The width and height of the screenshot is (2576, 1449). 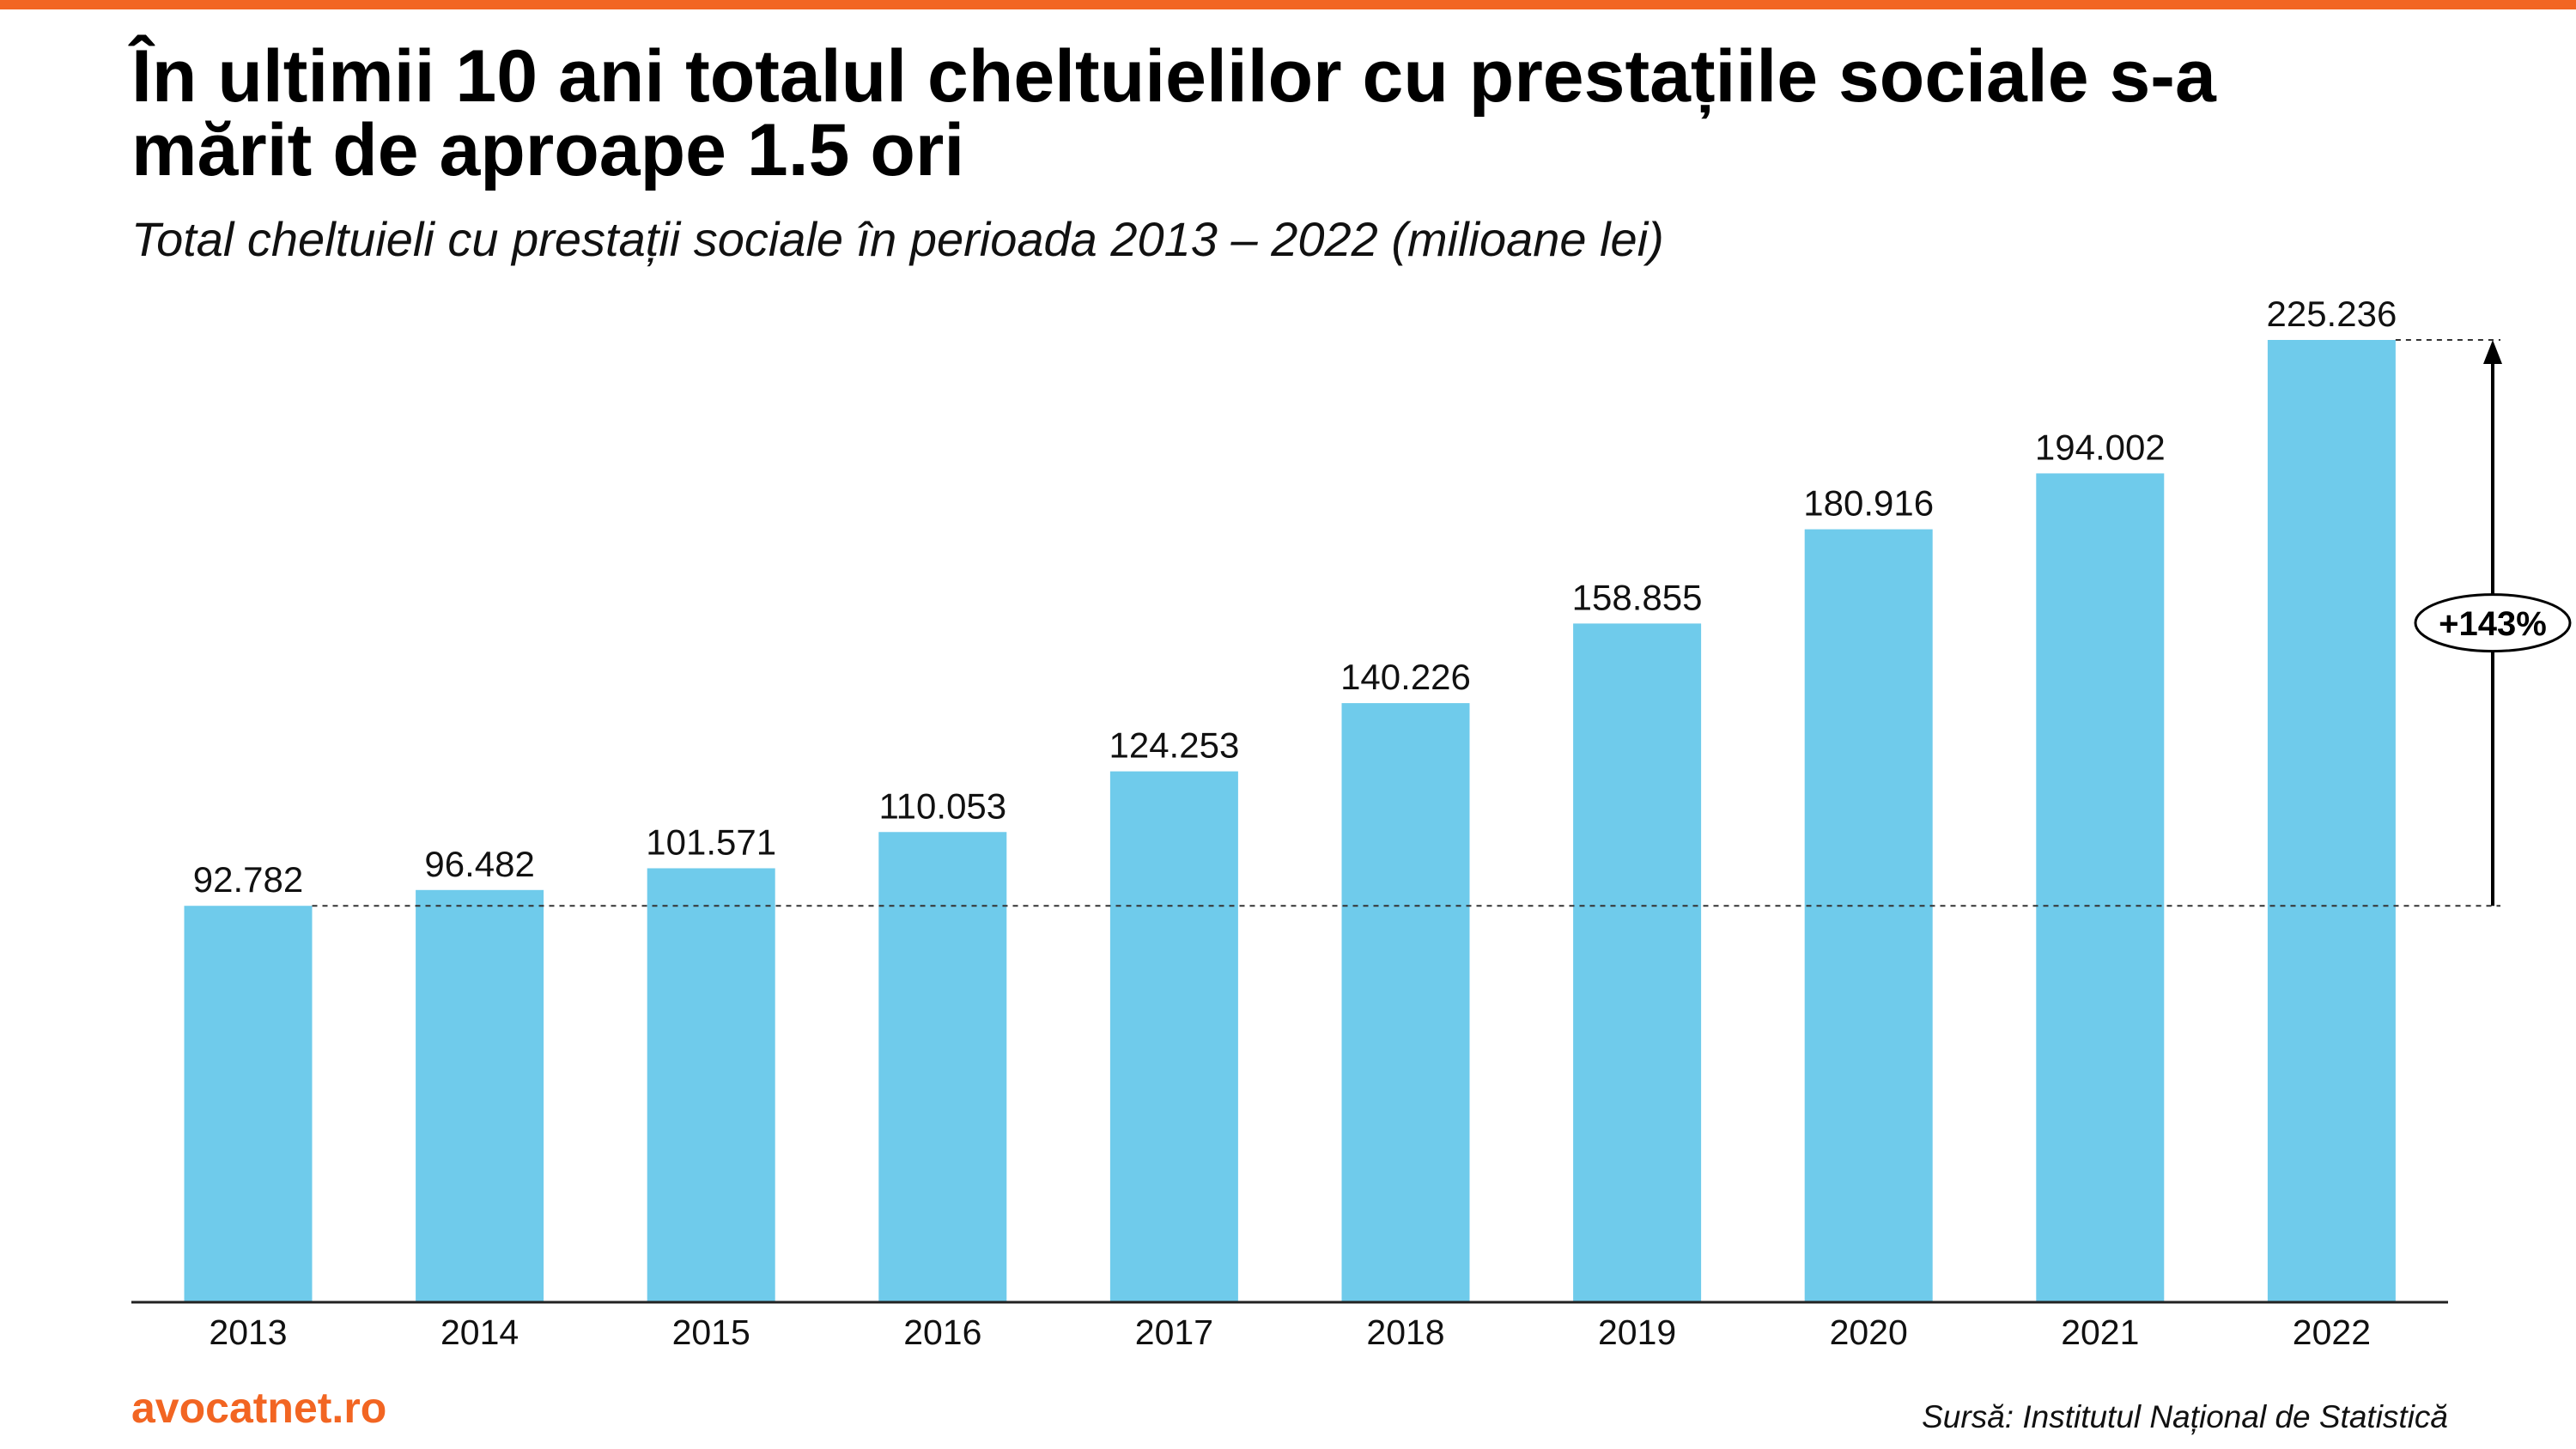 I want to click on bar-2019, so click(x=1638, y=963).